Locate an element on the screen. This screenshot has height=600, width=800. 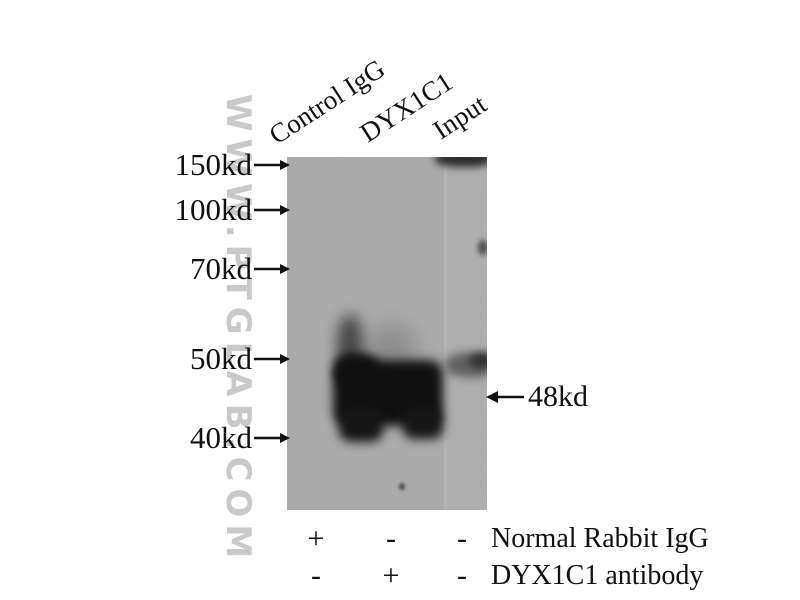
mw-marker-100kd: 100kd is located at coordinates (200, 210).